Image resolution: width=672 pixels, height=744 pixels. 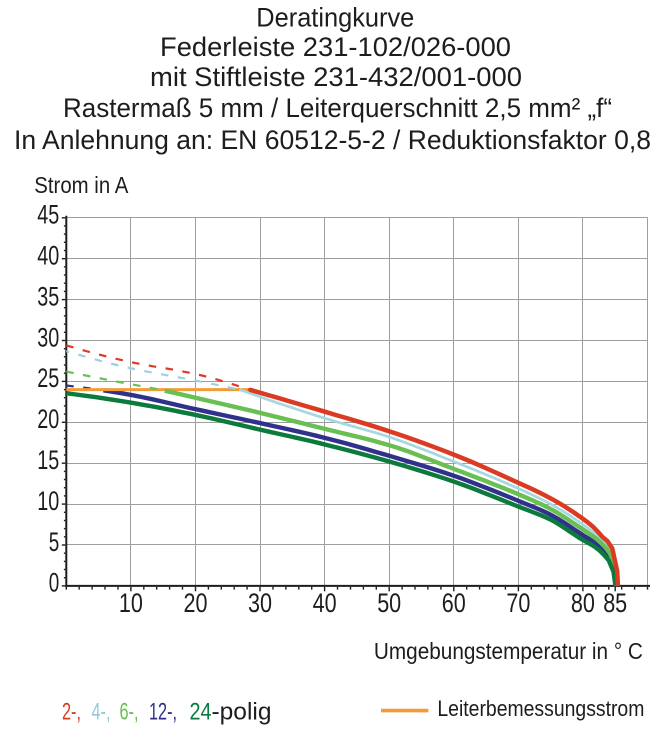 I want to click on svg-text: 4-,, so click(x=101, y=712).